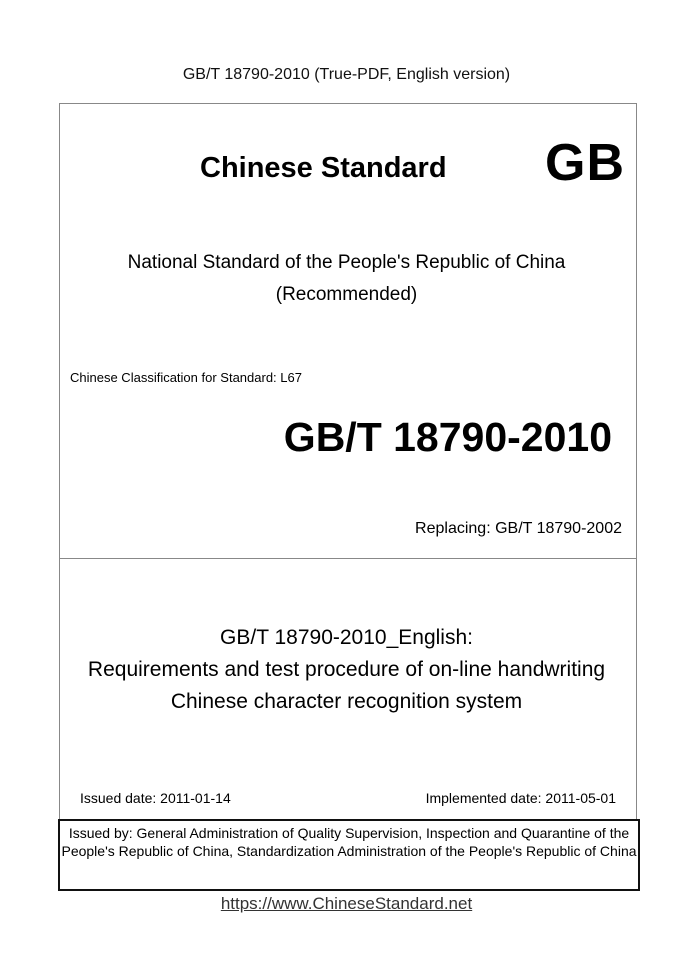 Image resolution: width=693 pixels, height=980 pixels. What do you see at coordinates (323, 168) in the screenshot?
I see `cover-heading: Chinese Standard` at bounding box center [323, 168].